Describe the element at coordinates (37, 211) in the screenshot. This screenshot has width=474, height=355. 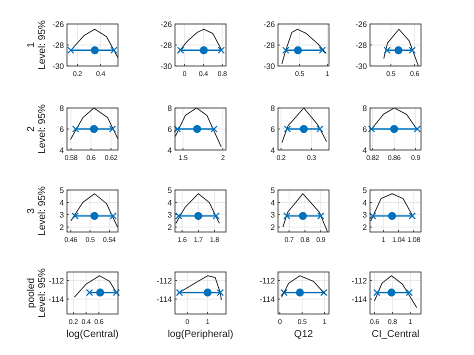
I see `y-axis-title: 3 Level: 95%` at that location.